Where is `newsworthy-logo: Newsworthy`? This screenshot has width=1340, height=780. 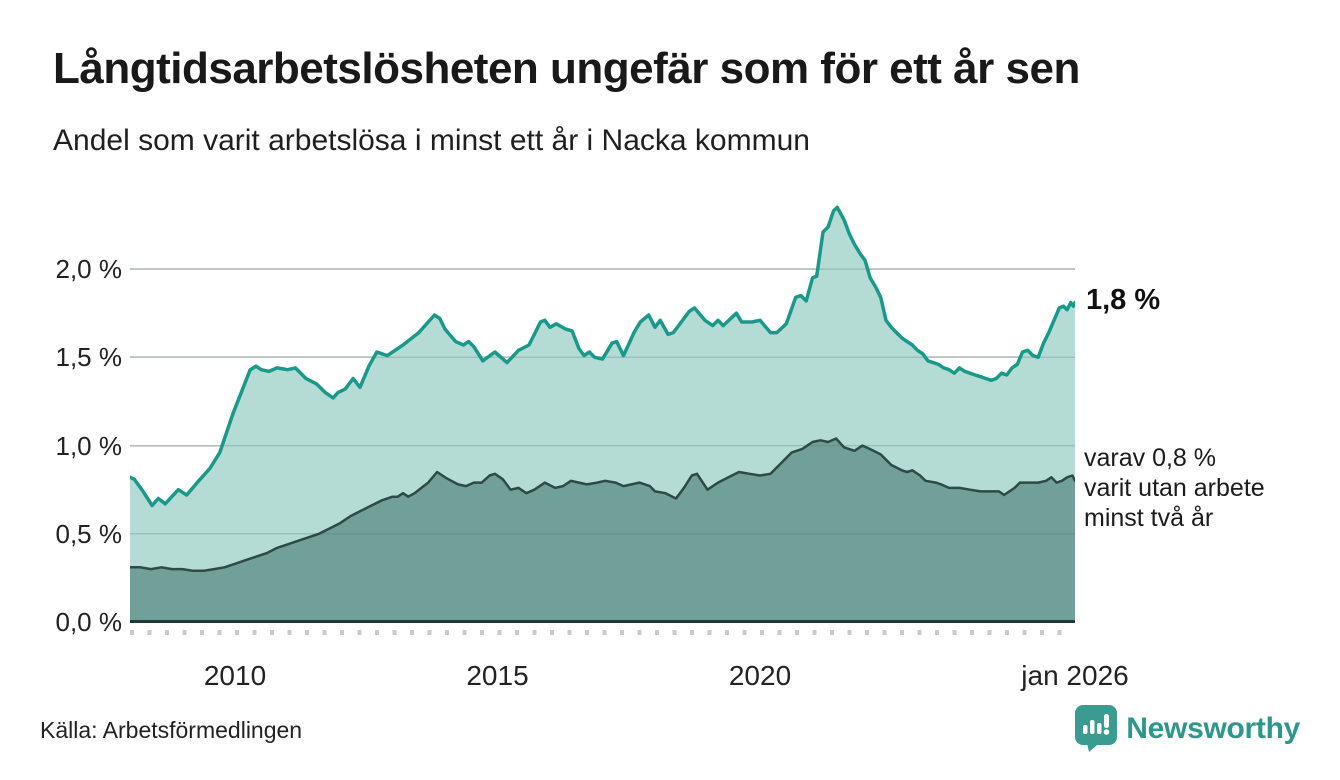 newsworthy-logo: Newsworthy is located at coordinates (1187, 728).